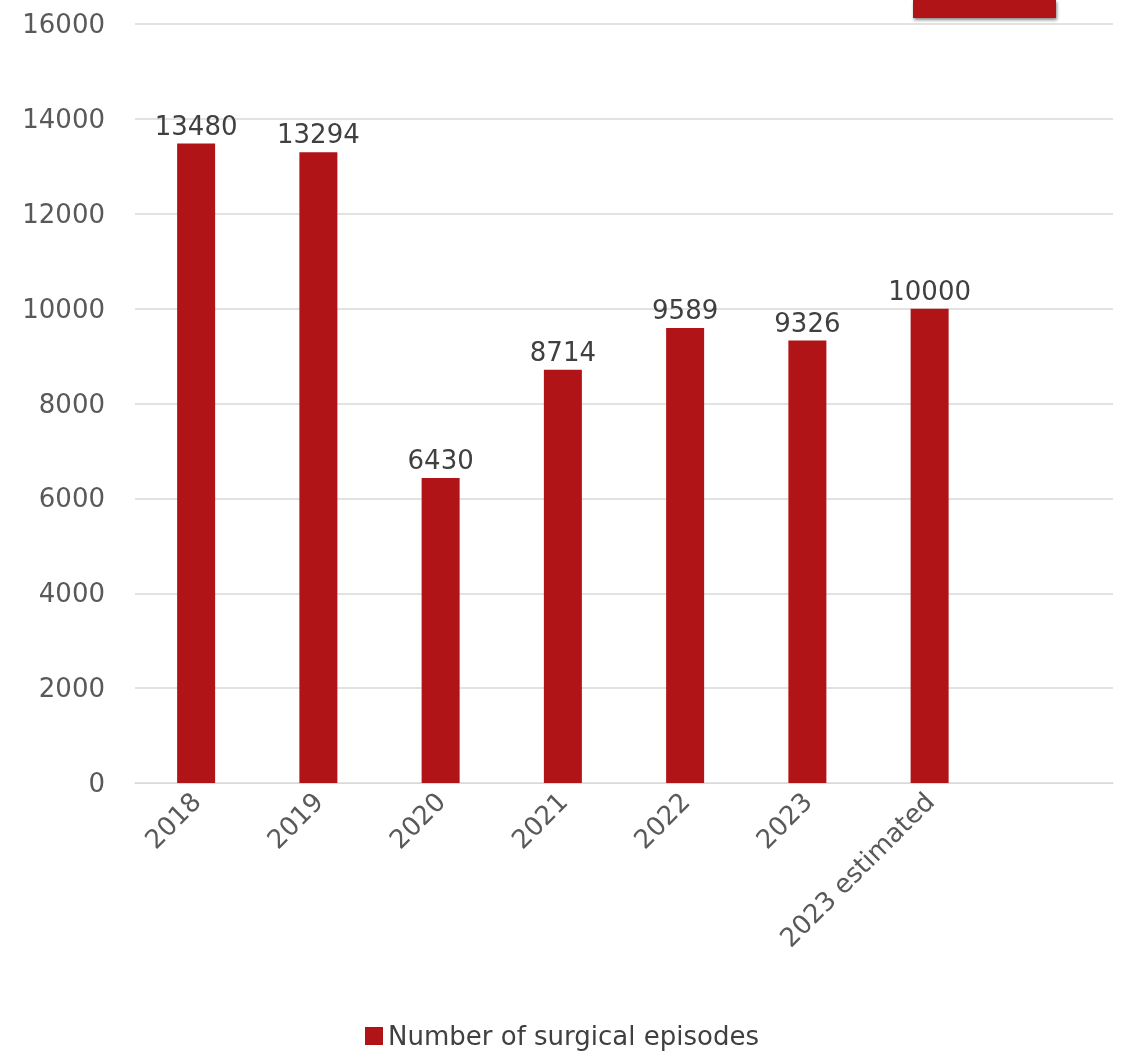  I want to click on y-tick-label: 14000, so click(63, 118).